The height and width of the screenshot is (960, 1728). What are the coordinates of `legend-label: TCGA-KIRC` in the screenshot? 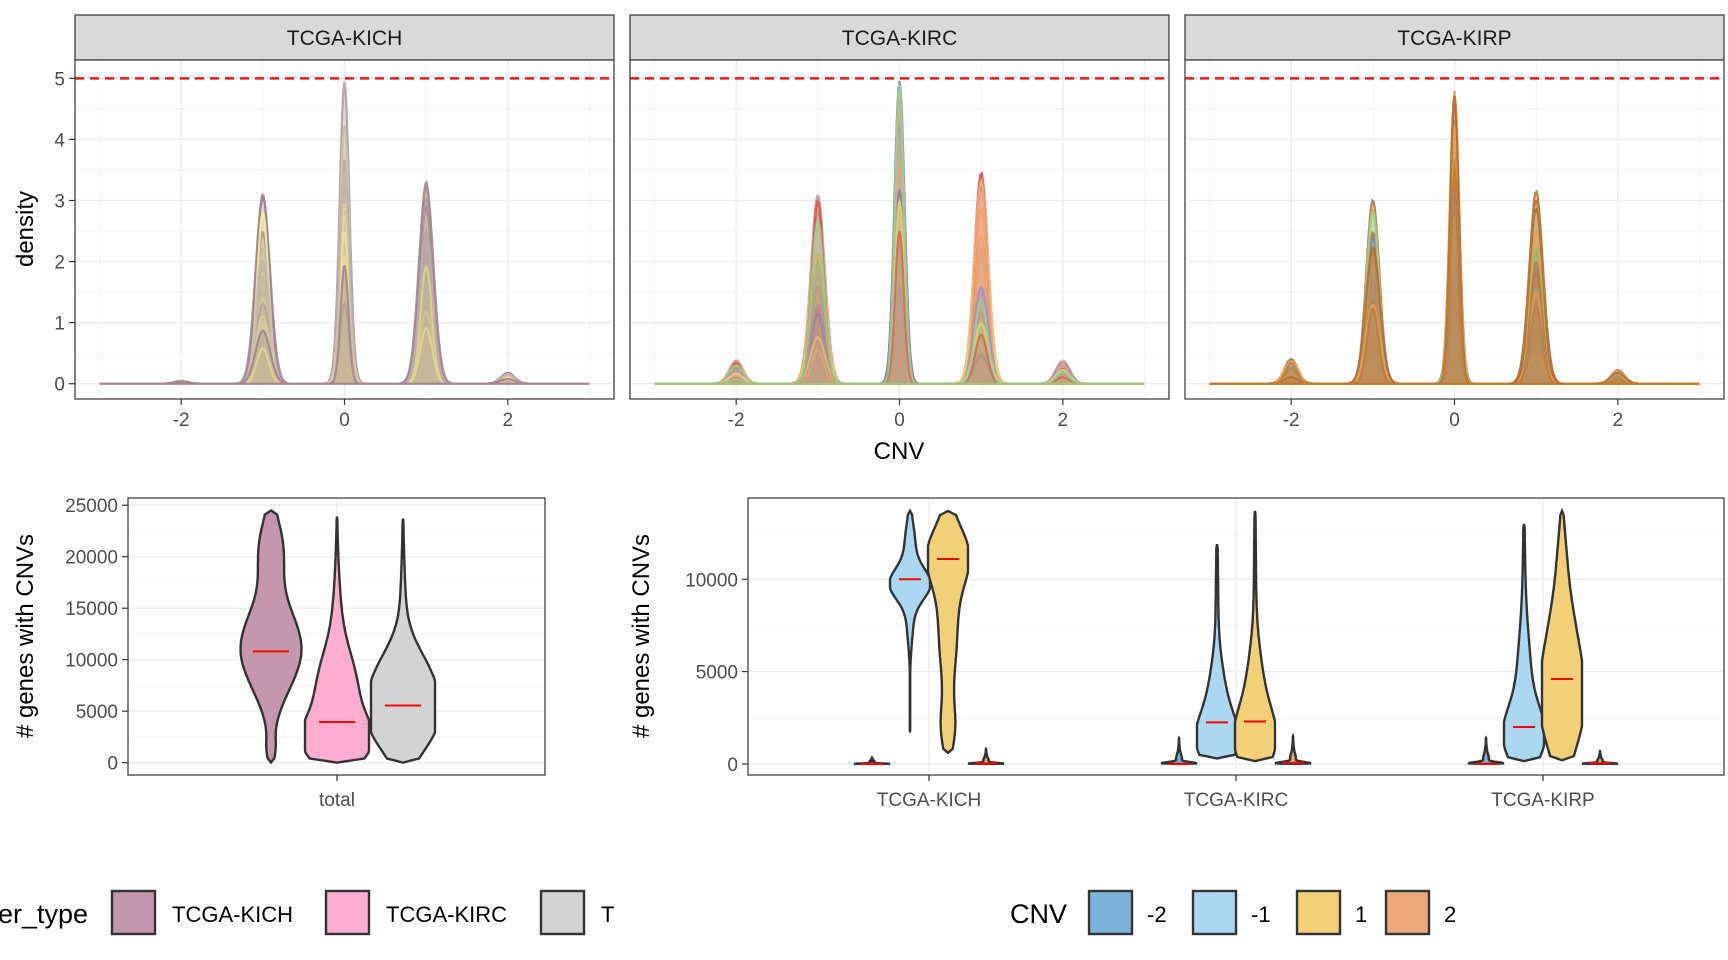 It's located at (446, 914).